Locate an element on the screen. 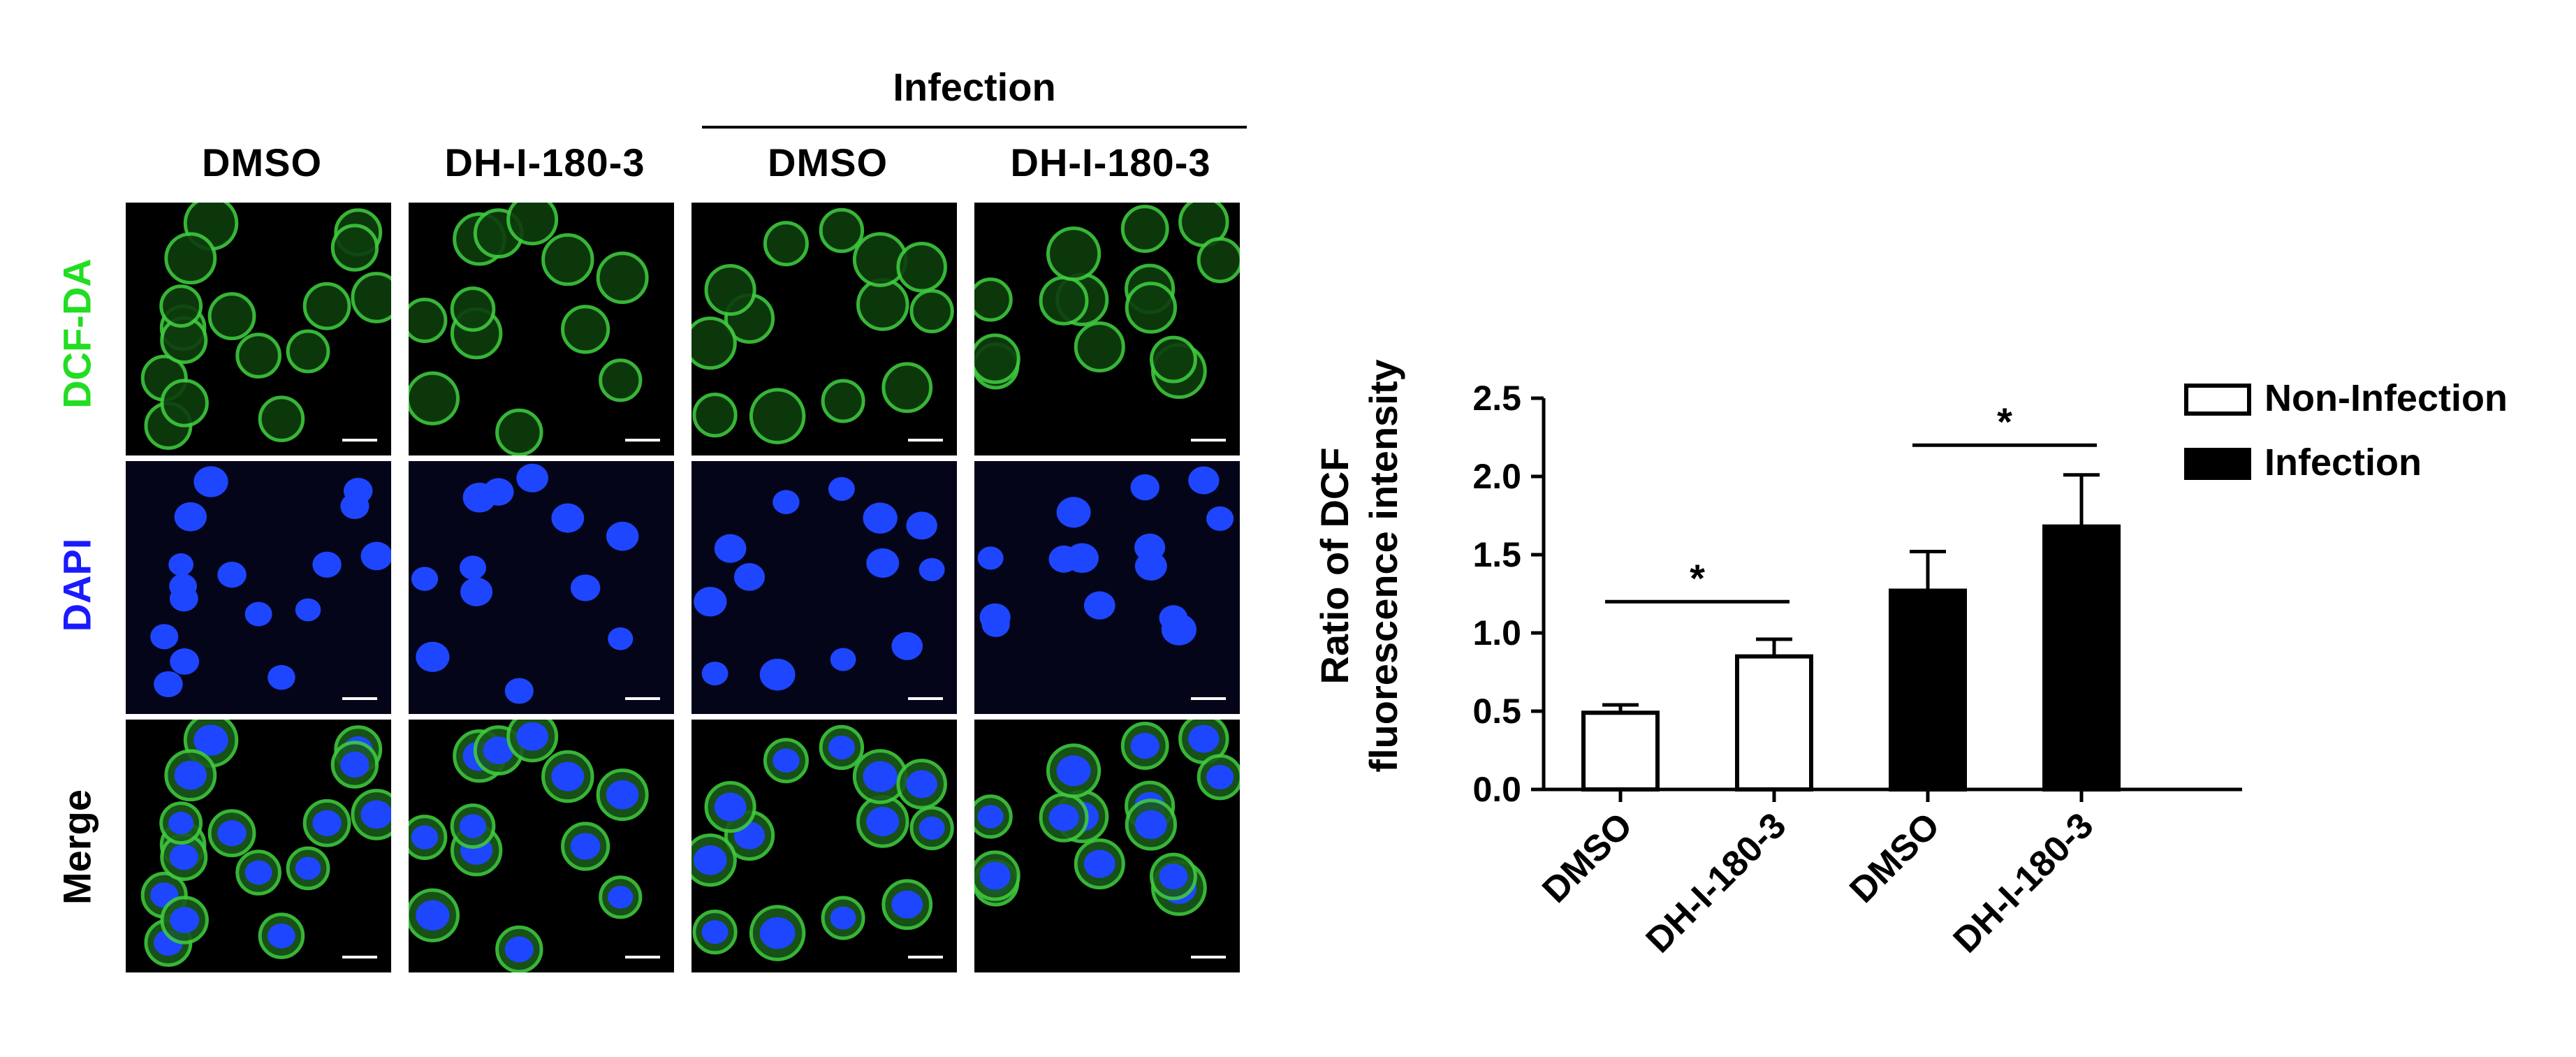 The width and height of the screenshot is (2576, 1057). column-label-4: DH-I-180-3 is located at coordinates (1110, 162).